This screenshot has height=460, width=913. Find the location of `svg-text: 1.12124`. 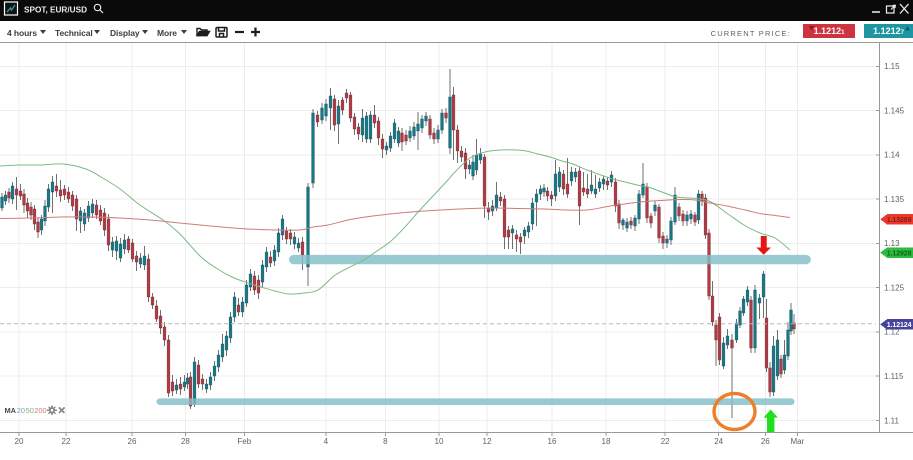

svg-text: 1.12124 is located at coordinates (899, 325).